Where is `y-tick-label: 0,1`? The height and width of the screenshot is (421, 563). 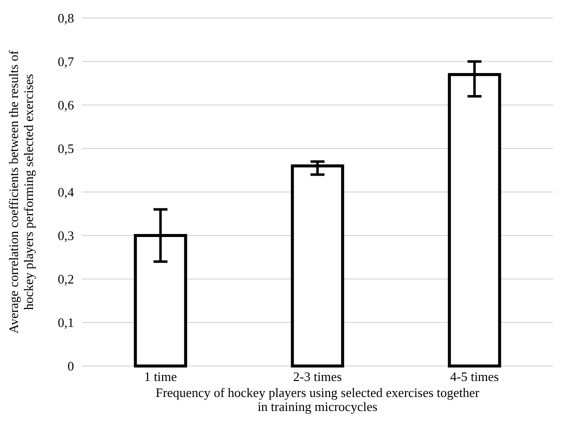 y-tick-label: 0,1 is located at coordinates (66, 322).